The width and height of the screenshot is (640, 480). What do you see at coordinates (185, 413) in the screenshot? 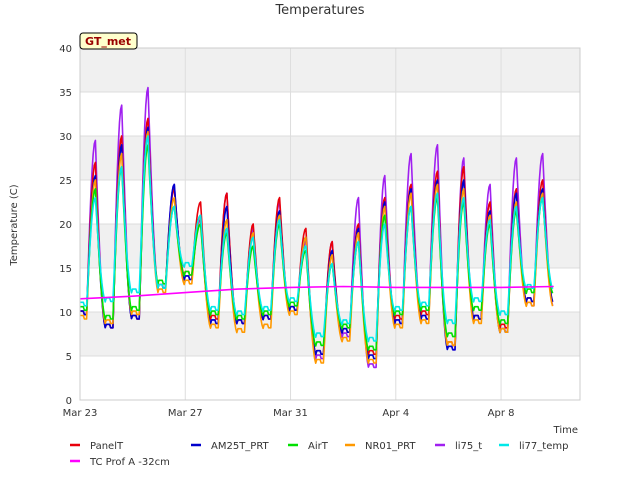
I see `x-tick-label: Mar 27` at bounding box center [185, 413].